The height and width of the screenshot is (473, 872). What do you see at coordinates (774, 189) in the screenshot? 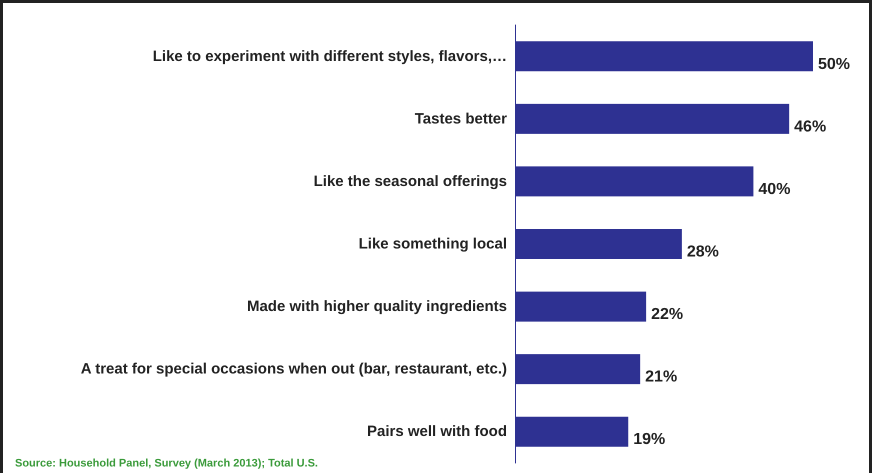
I see `data-label: 40%` at bounding box center [774, 189].